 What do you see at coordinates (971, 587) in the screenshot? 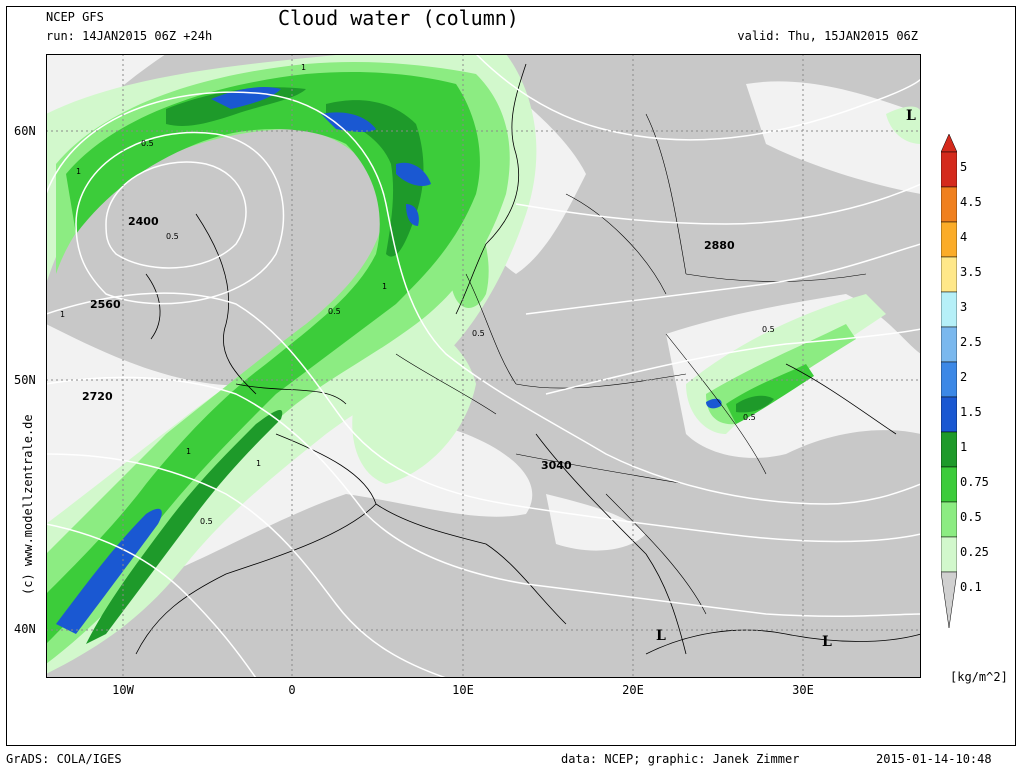
I see `legend-level-label: 0.1` at bounding box center [971, 587].